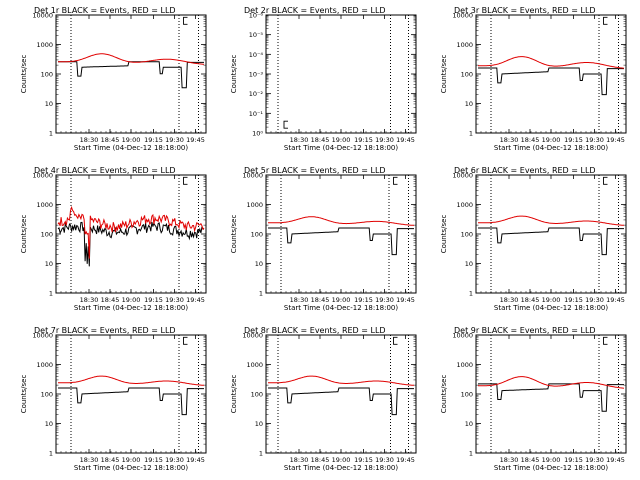  What do you see at coordinates (256, 75) in the screenshot?
I see `y-tick-label: 10⁻³` at bounding box center [256, 75].